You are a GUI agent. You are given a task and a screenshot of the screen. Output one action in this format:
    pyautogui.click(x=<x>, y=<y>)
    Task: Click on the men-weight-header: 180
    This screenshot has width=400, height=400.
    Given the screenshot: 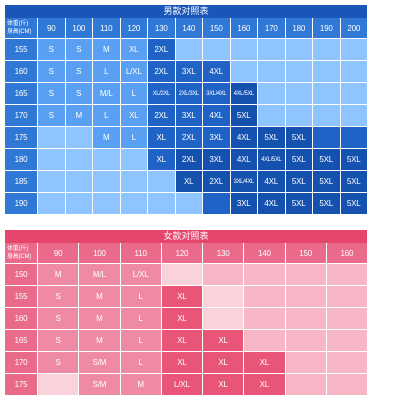 What is the action you would take?
    pyautogui.click(x=298, y=28)
    